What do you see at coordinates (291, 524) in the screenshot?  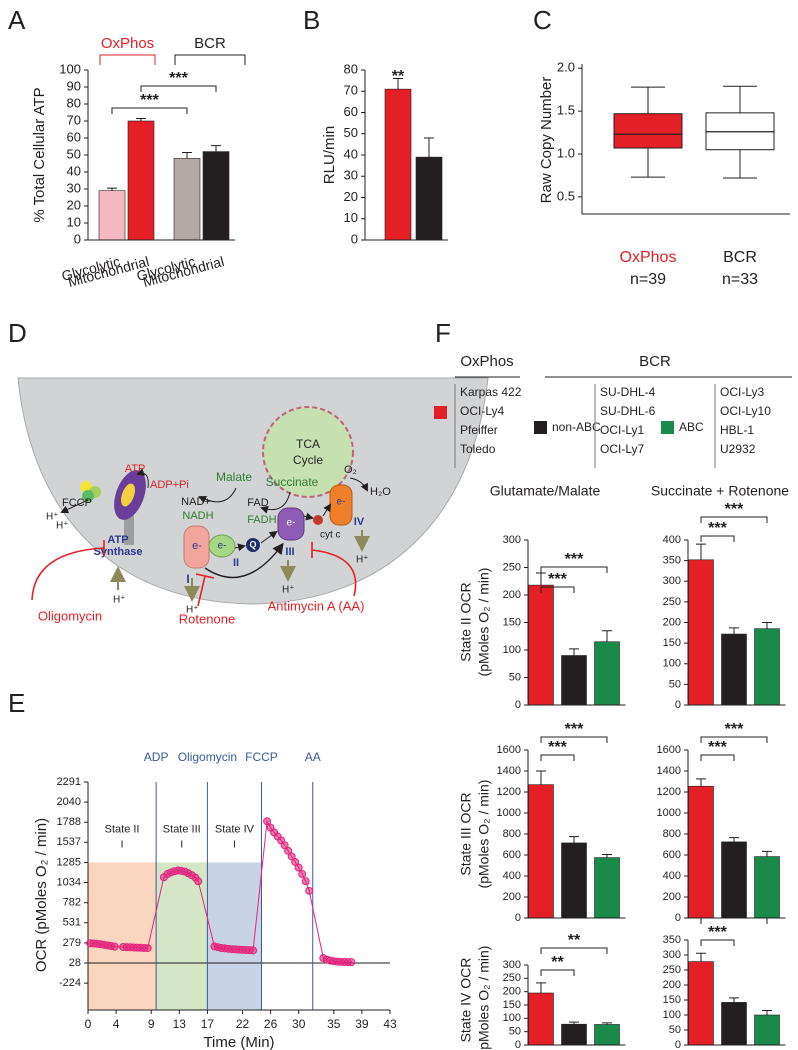 I see `complex-iii` at bounding box center [291, 524].